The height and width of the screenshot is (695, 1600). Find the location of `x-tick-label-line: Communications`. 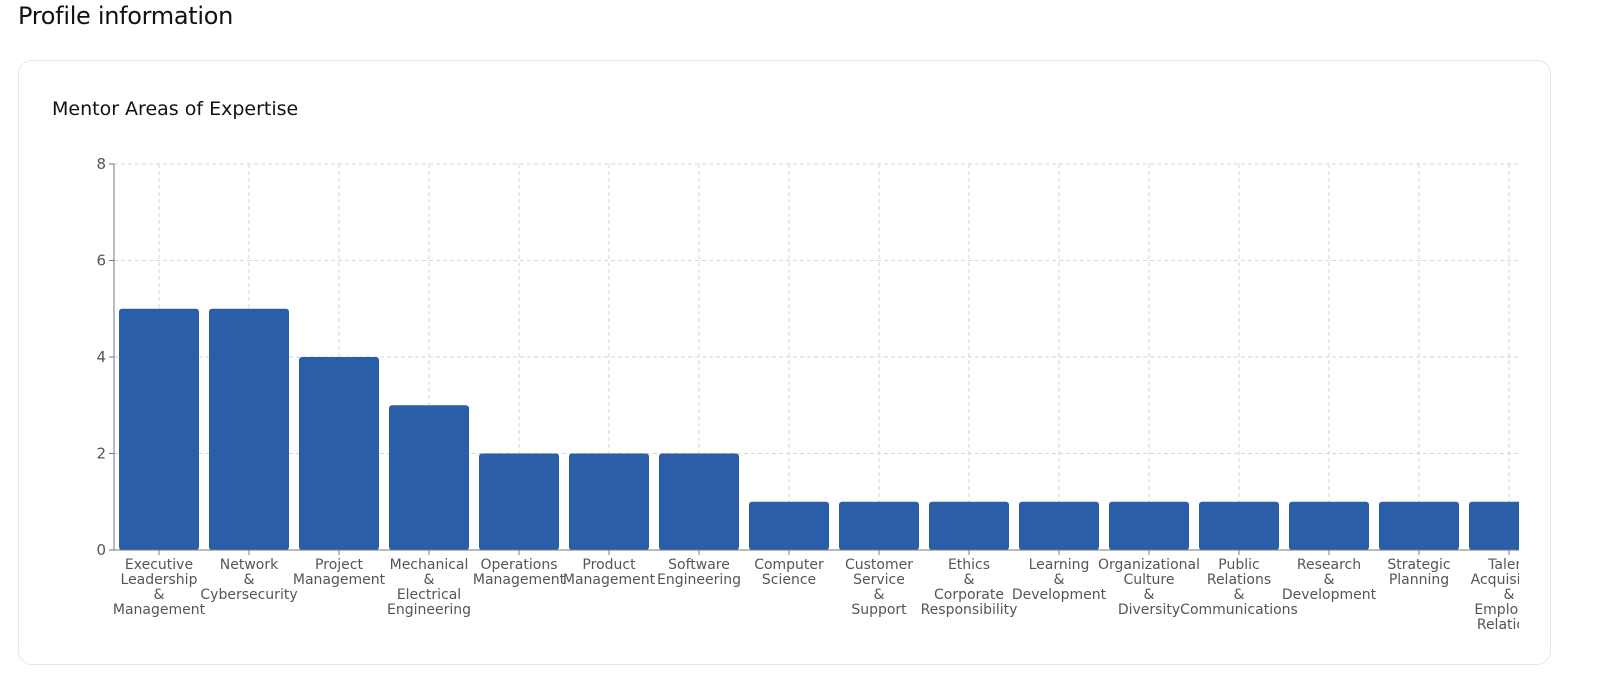

x-tick-label-line: Communications is located at coordinates (1239, 610).